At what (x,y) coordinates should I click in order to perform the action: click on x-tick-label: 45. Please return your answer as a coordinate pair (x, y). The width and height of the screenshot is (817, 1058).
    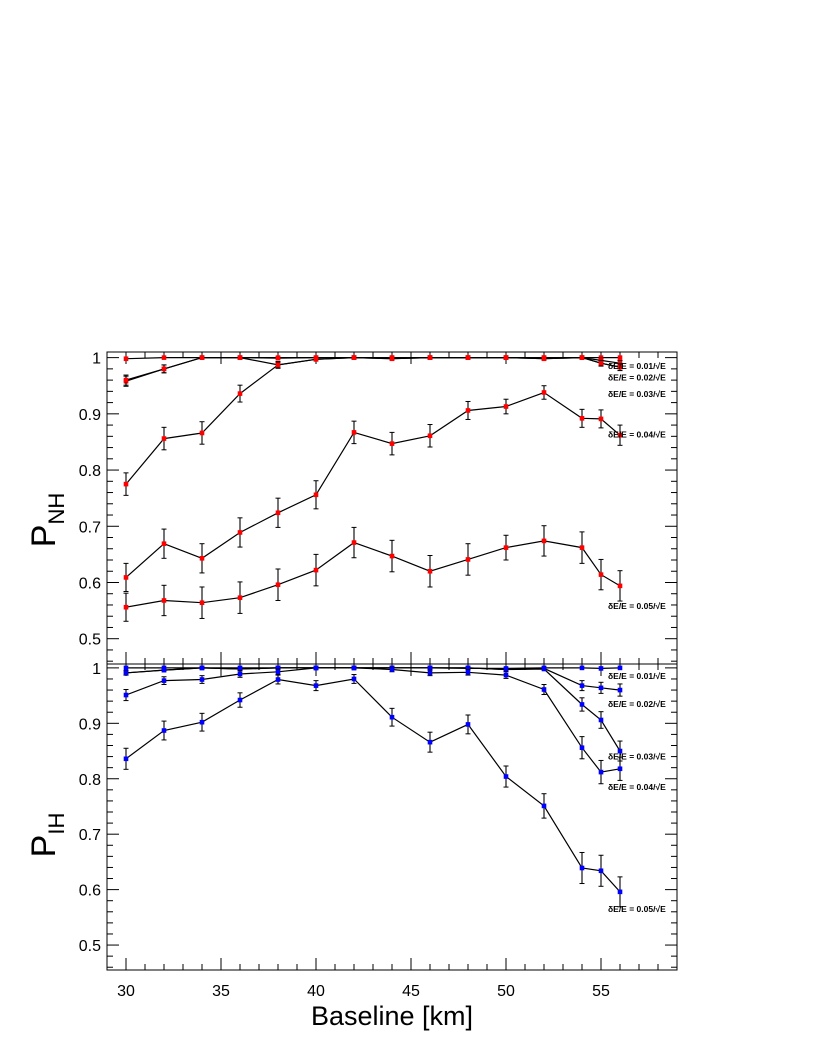
    Looking at the image, I should click on (411, 991).